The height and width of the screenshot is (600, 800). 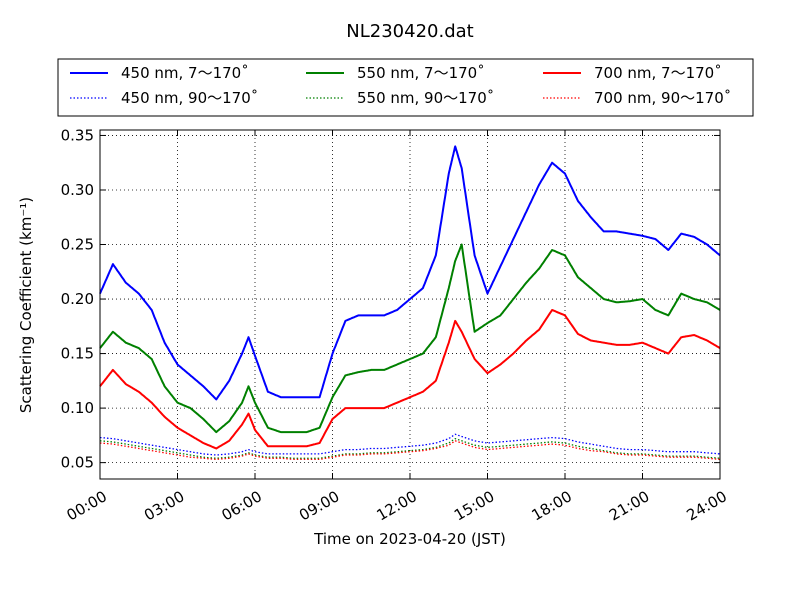 What do you see at coordinates (474, 505) in the screenshot?
I see `x-tick-label: 15:00` at bounding box center [474, 505].